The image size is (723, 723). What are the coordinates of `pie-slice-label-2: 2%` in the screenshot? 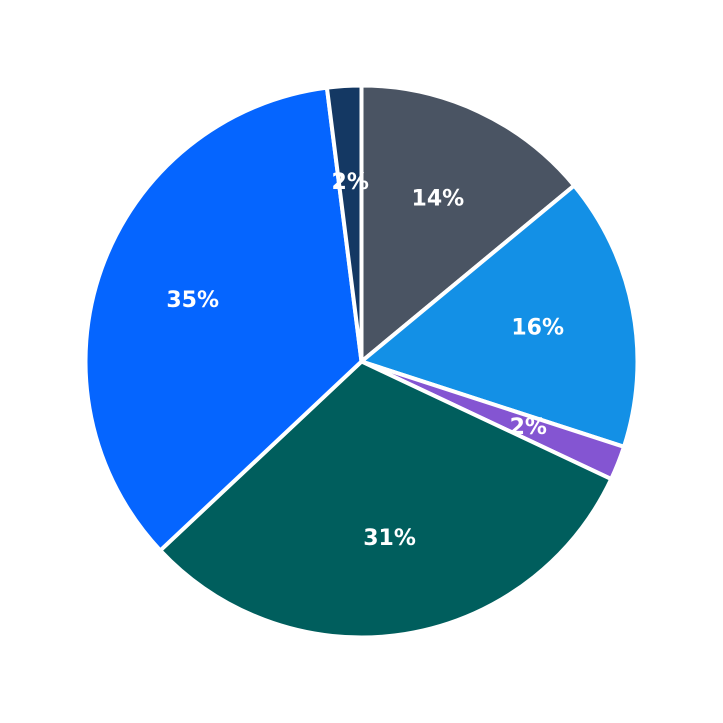 It's located at (528, 427).